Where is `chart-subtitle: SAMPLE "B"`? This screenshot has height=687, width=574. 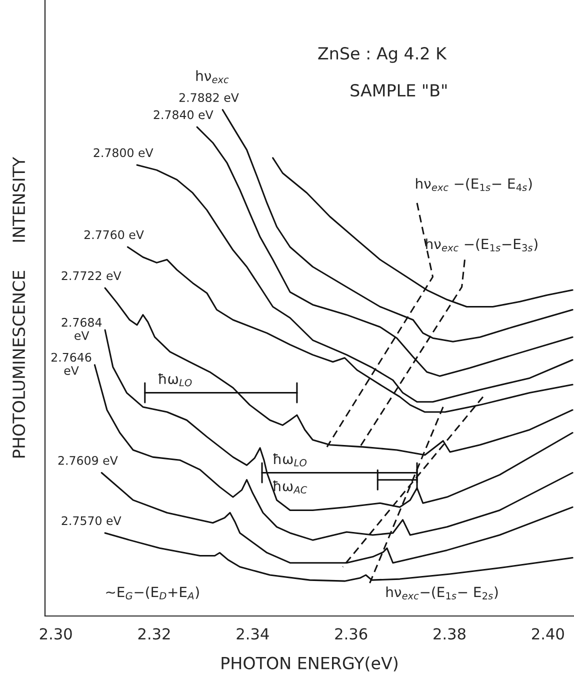 chart-subtitle: SAMPLE "B" is located at coordinates (398, 90).